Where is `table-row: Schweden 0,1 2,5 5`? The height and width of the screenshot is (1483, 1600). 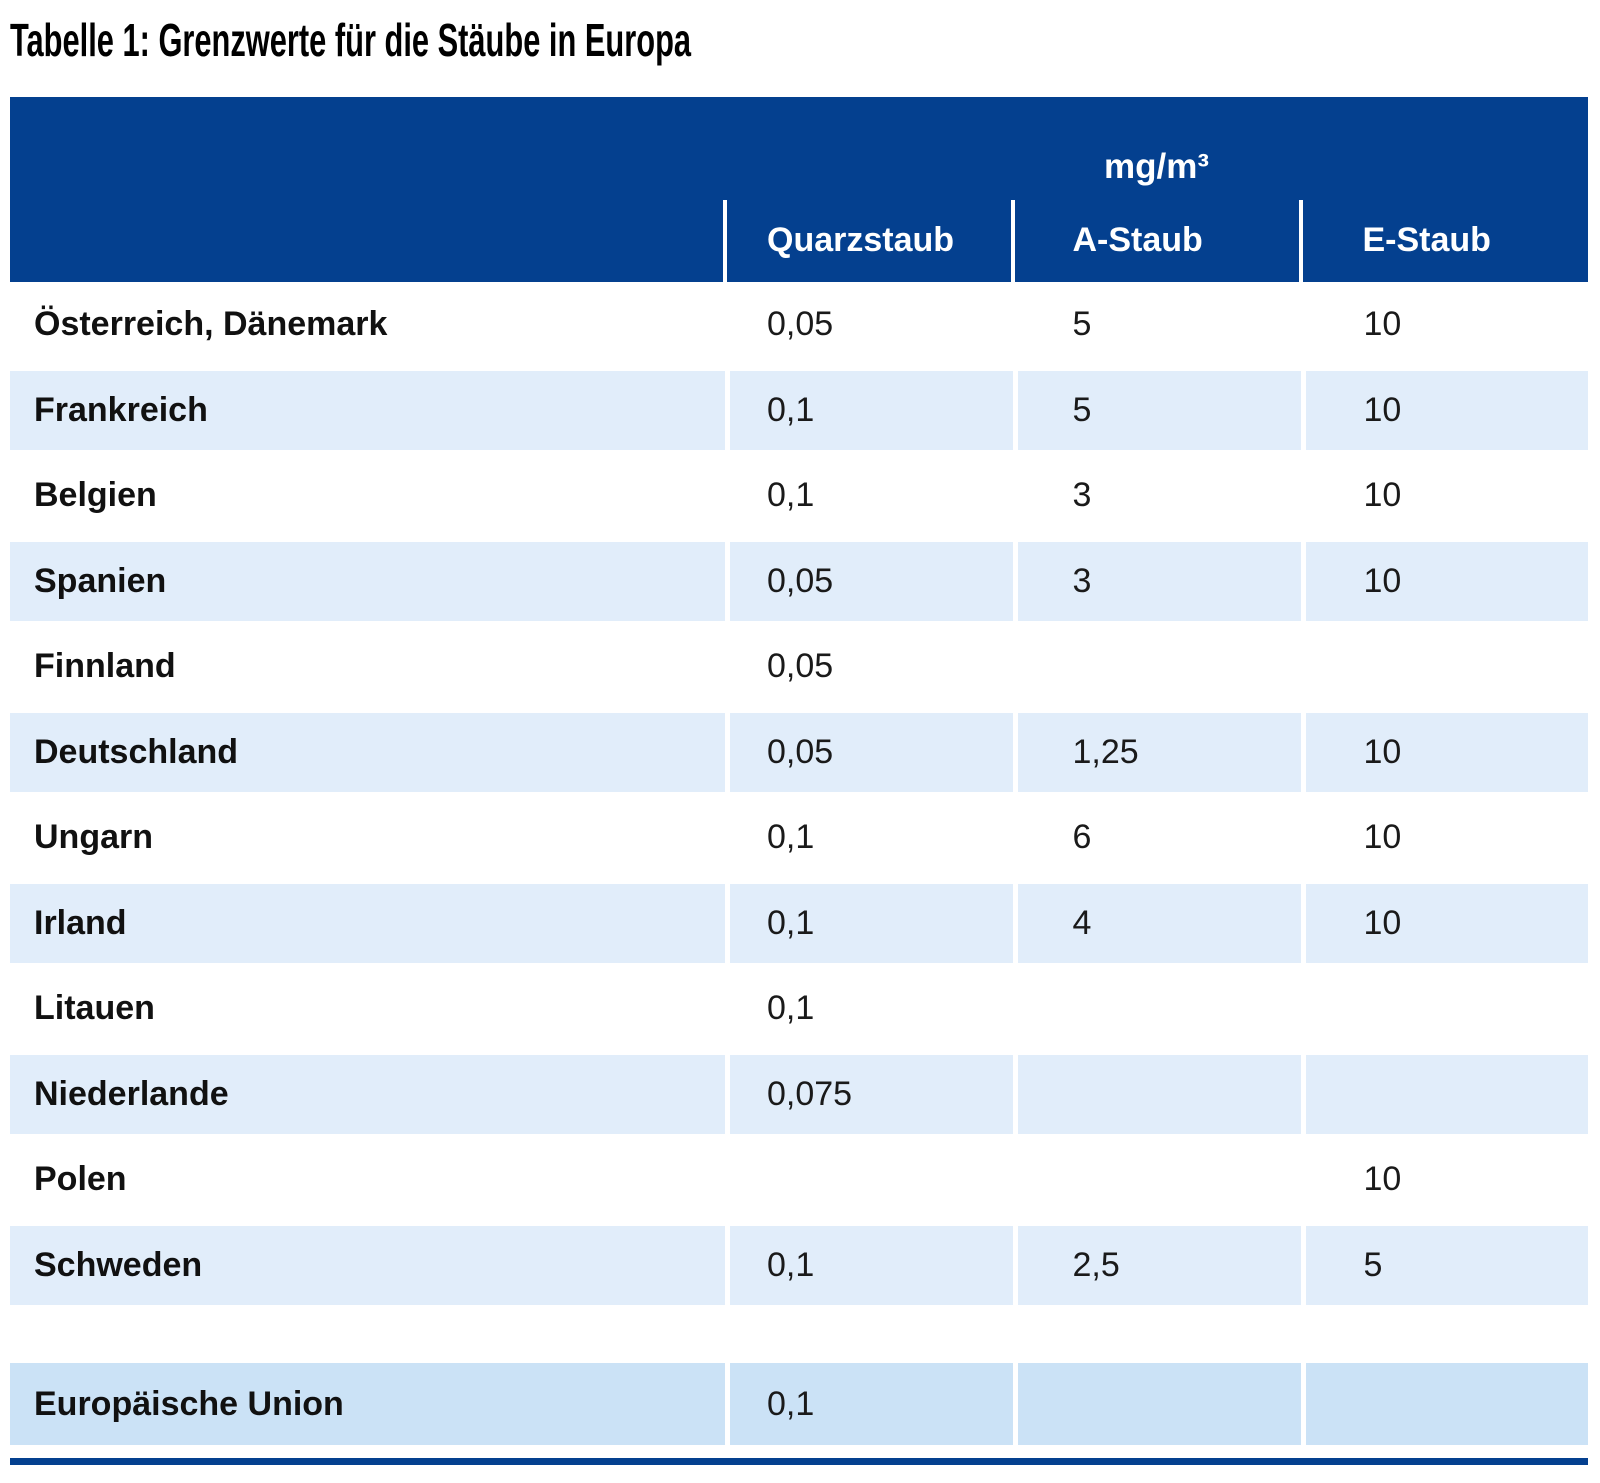
table-row: Schweden 0,1 2,5 5 is located at coordinates (799, 1265).